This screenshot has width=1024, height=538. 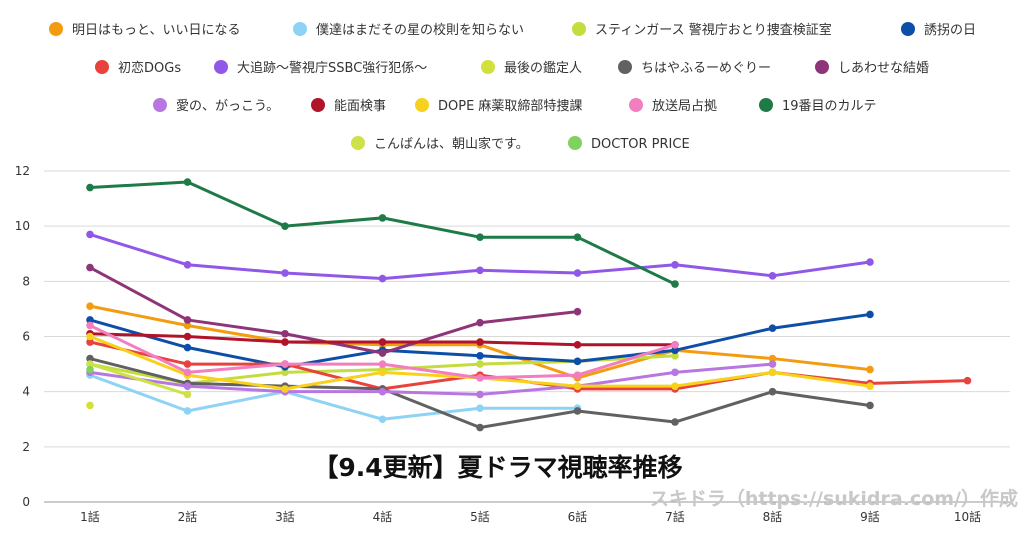 I want to click on x-tick-label: 4話, so click(x=383, y=516).